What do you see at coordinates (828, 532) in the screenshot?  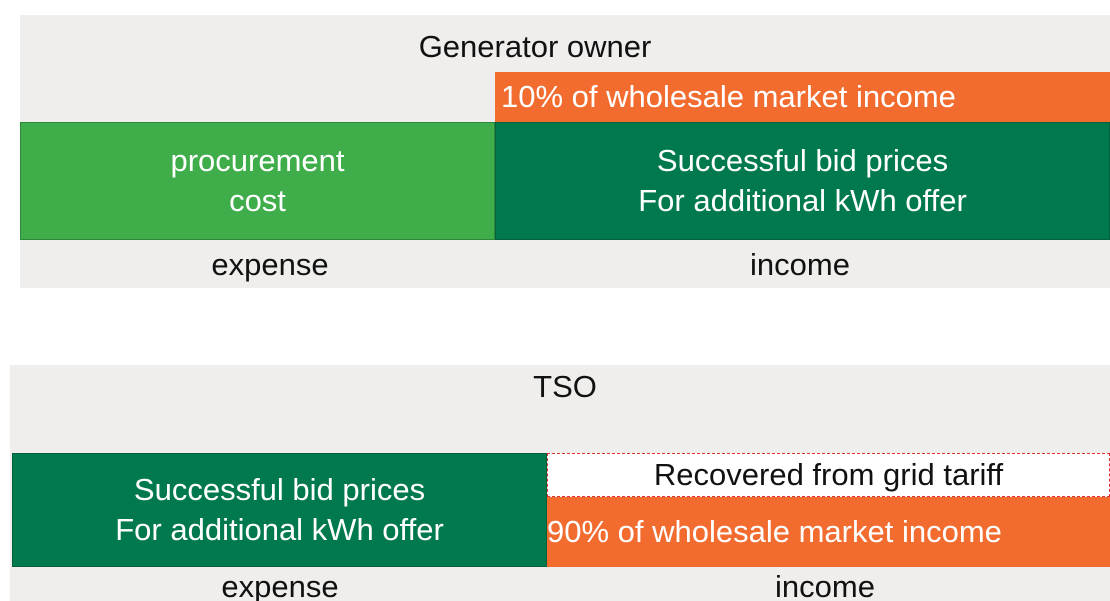 I see `bottom-bar: 90% of wholesale market income` at bounding box center [828, 532].